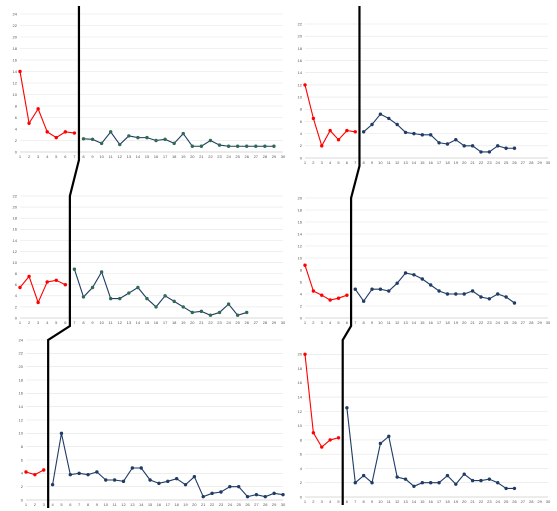  I want to click on x-tick-label: 19, so click(183, 322).